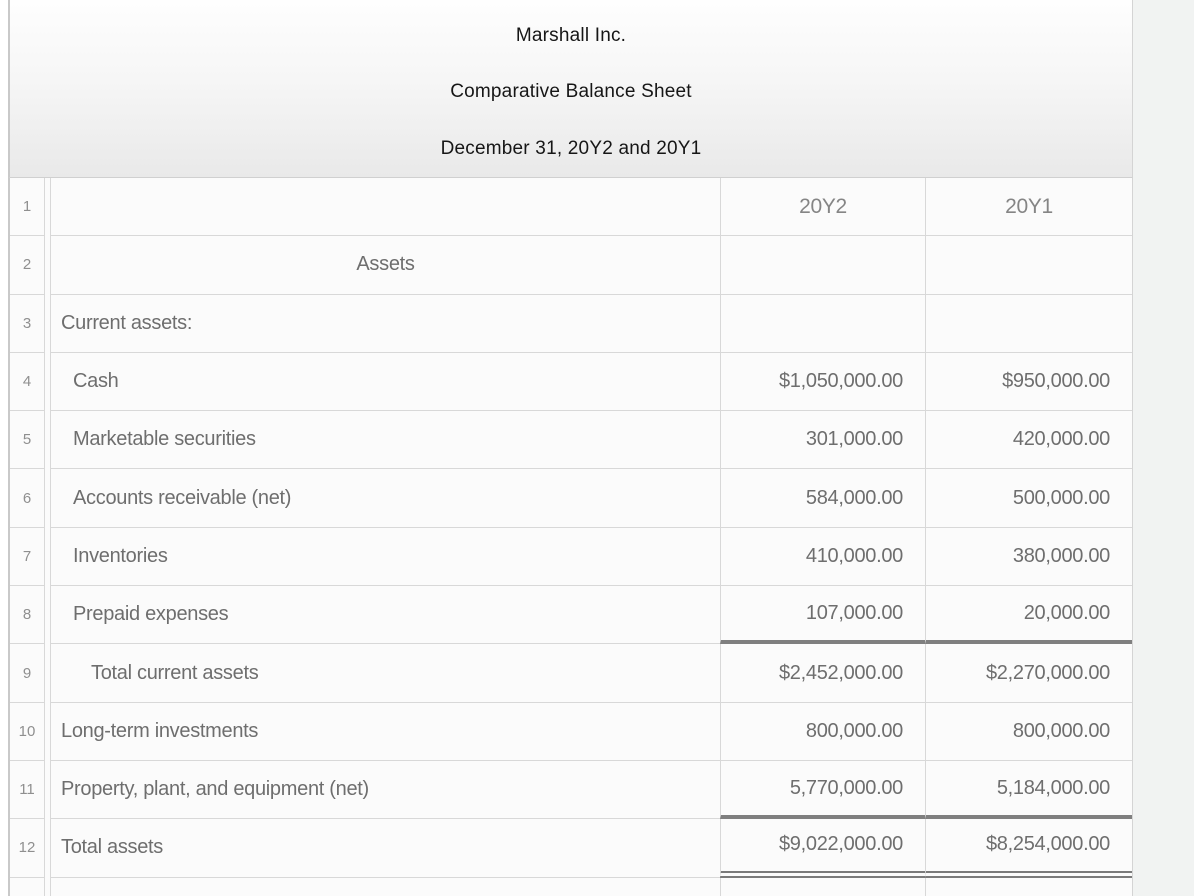  I want to click on value-cell-20y2: $1,050,000.00, so click(822, 382).